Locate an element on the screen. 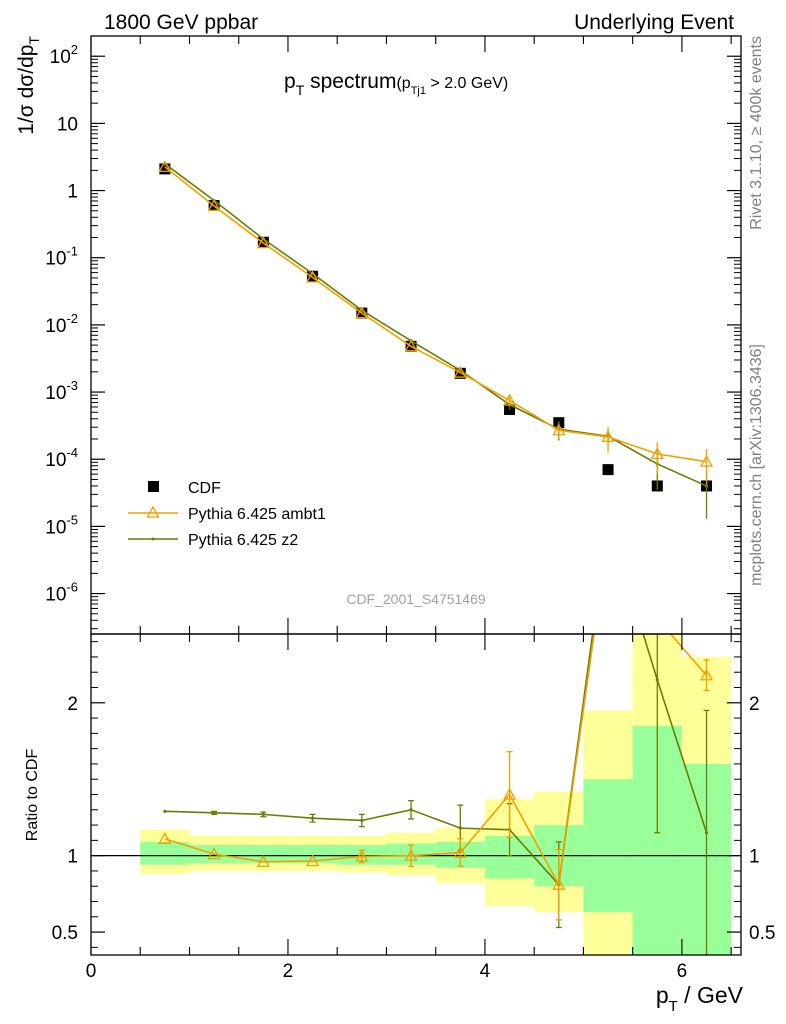  header-right: Underlying Event is located at coordinates (654, 22).